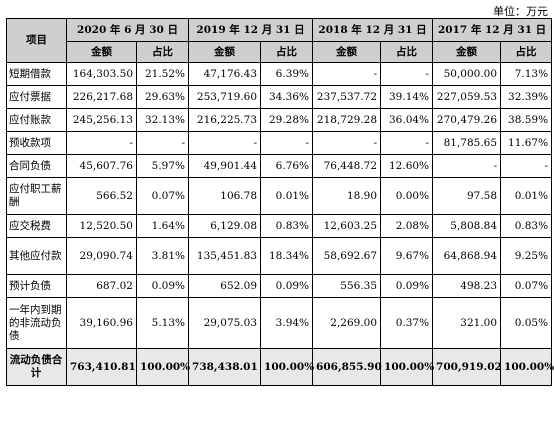 The width and height of the screenshot is (554, 438). I want to click on amount-cell: 58,692.67, so click(347, 256).